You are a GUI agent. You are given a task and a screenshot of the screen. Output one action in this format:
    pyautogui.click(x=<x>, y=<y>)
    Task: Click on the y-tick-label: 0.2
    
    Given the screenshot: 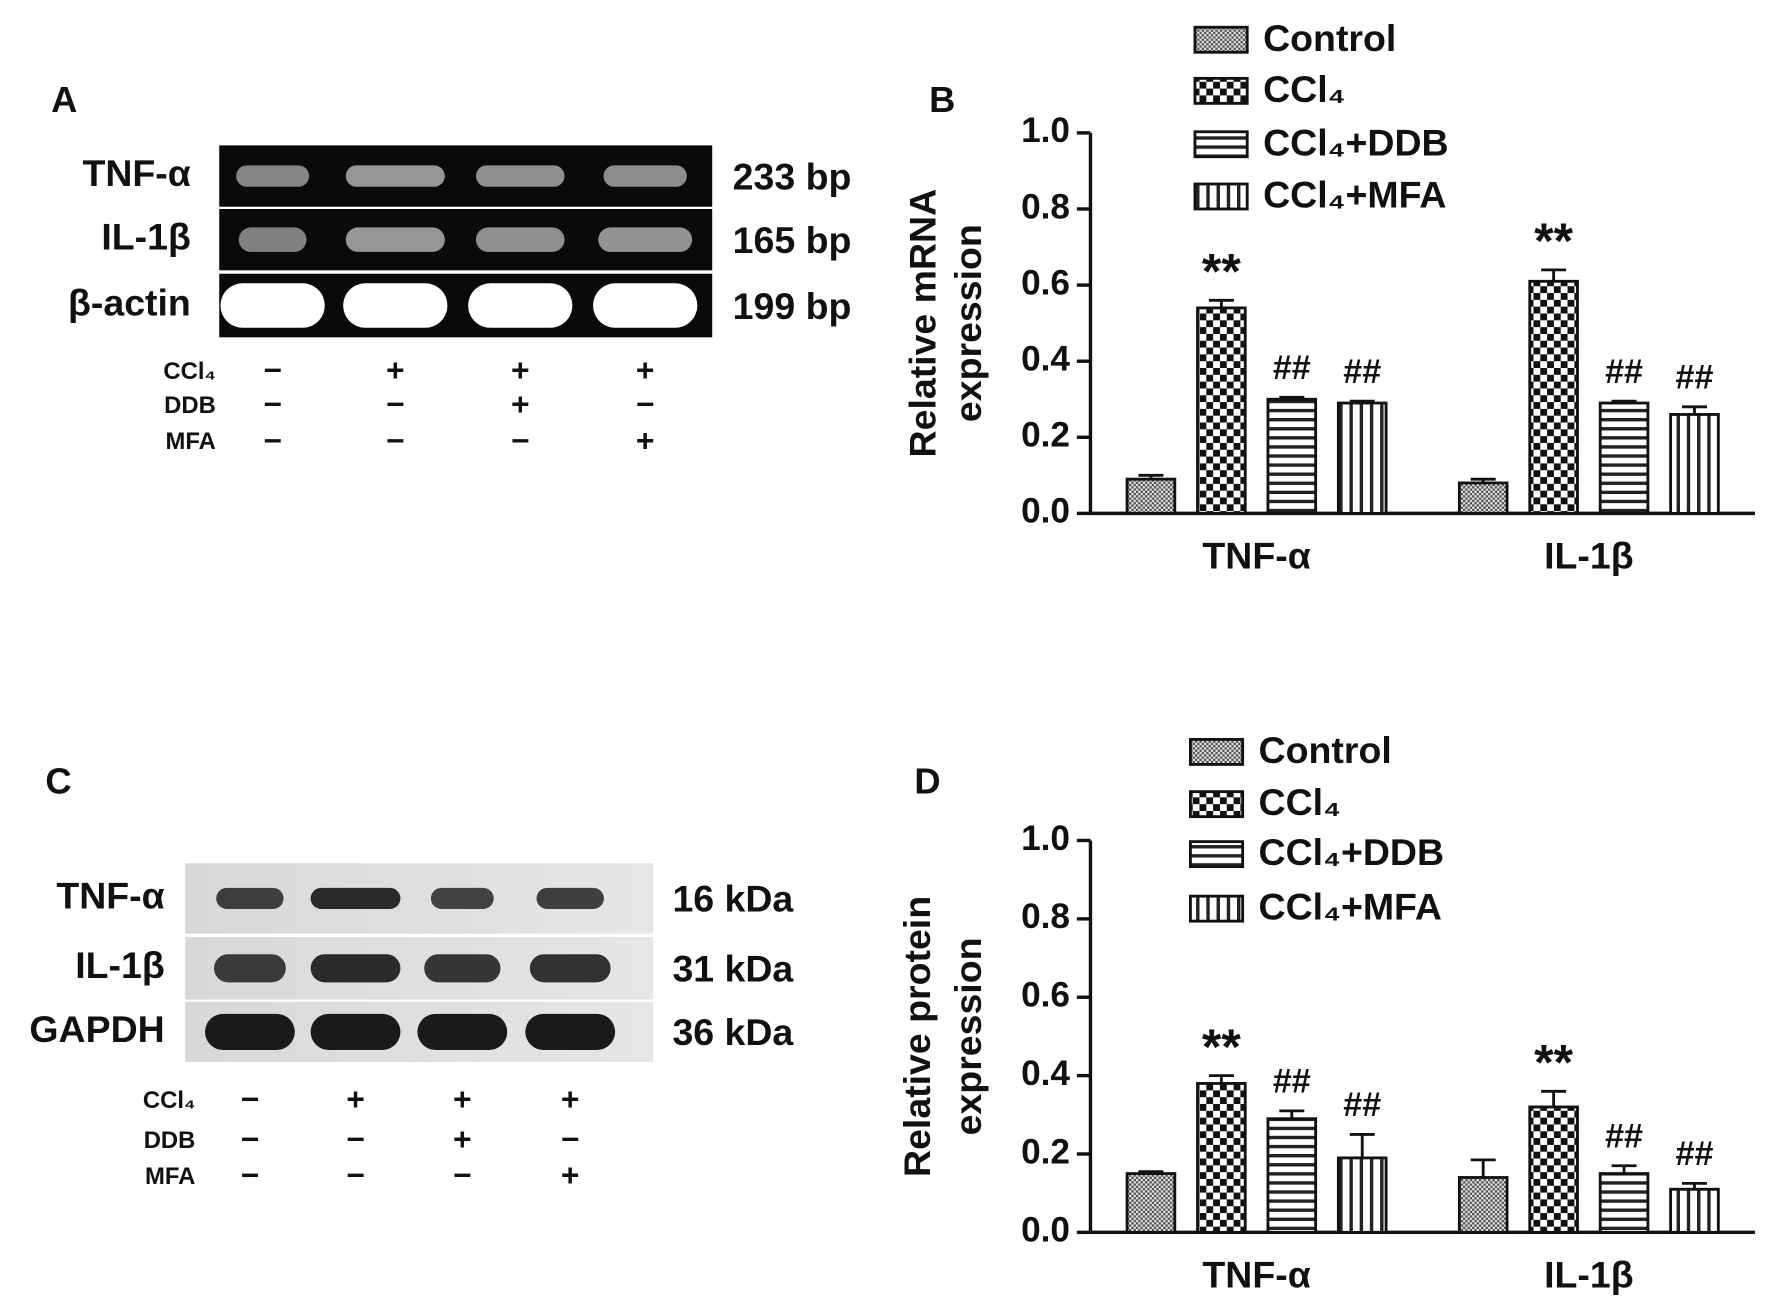 What is the action you would take?
    pyautogui.click(x=1045, y=1151)
    